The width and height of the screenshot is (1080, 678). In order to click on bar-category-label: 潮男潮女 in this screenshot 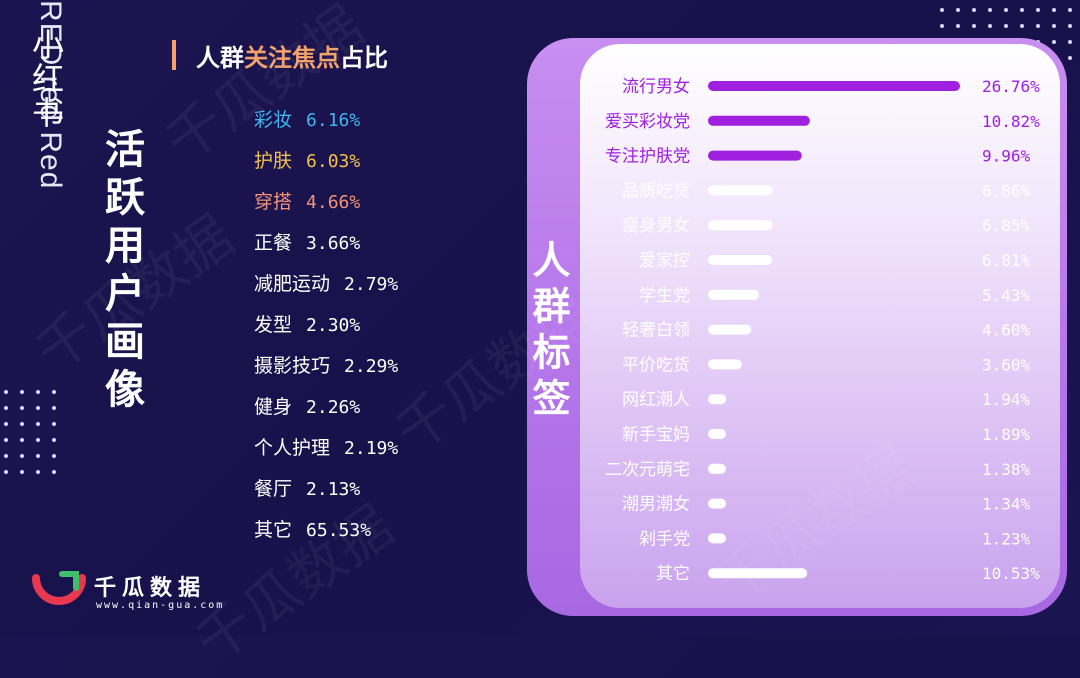, I will do `click(656, 505)`.